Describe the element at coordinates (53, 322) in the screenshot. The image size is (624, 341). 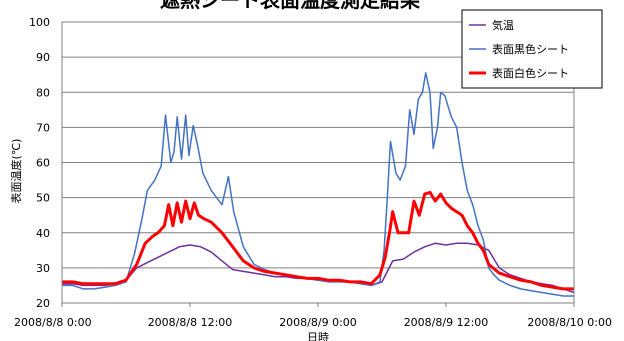
I see `x-tick-label: 2008/8/8 0:00` at that location.